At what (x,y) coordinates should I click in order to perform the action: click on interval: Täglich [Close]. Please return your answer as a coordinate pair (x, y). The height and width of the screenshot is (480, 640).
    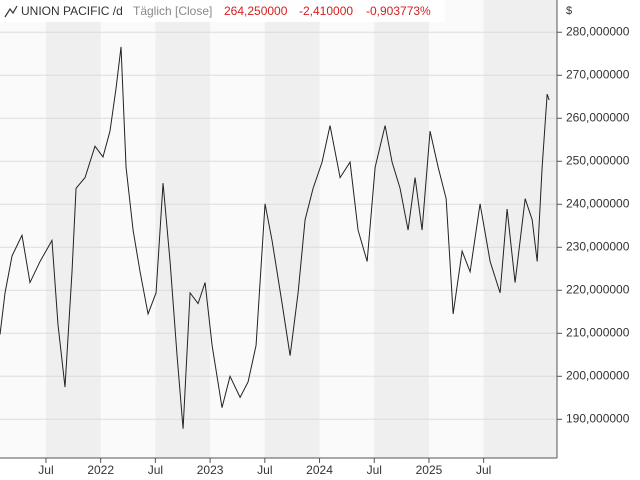
    Looking at the image, I should click on (172, 11).